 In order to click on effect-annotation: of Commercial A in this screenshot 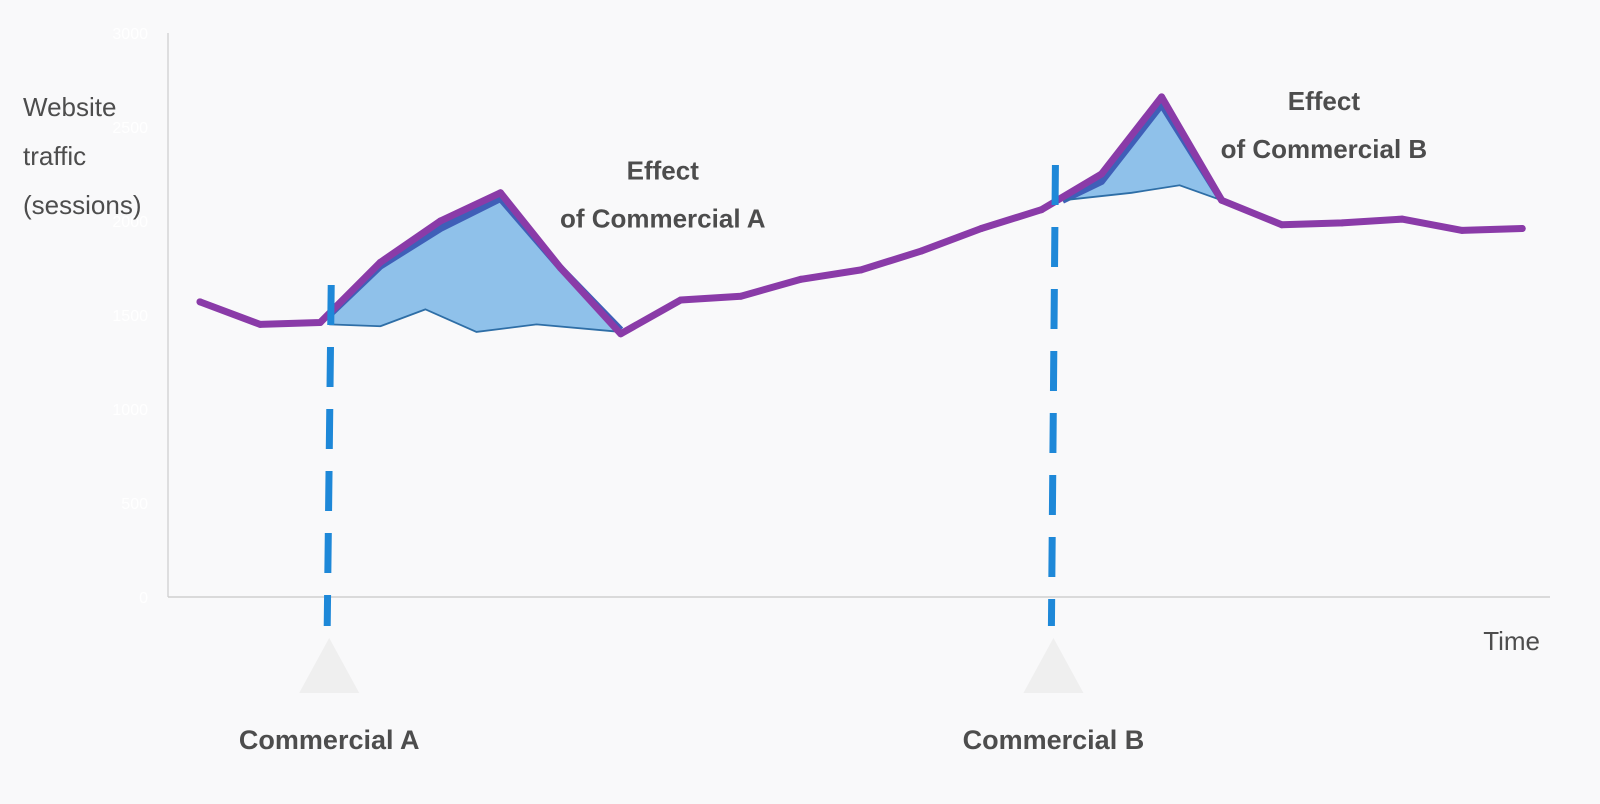, I will do `click(663, 219)`.